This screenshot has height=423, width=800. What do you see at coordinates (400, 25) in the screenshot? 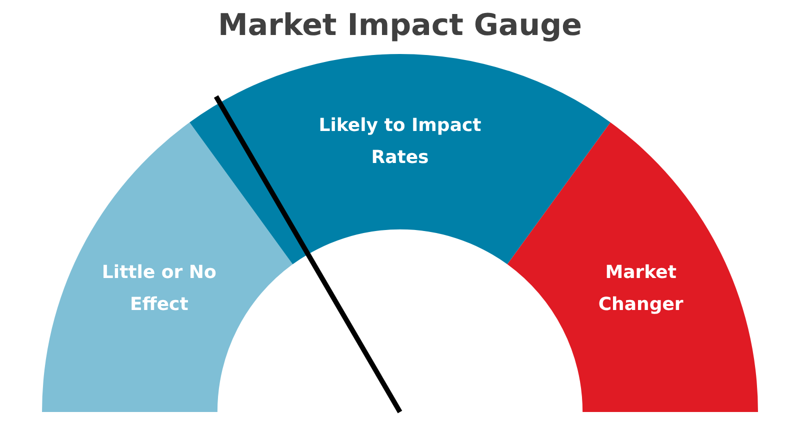
I see `chart-title: Market Impact Gauge` at bounding box center [400, 25].